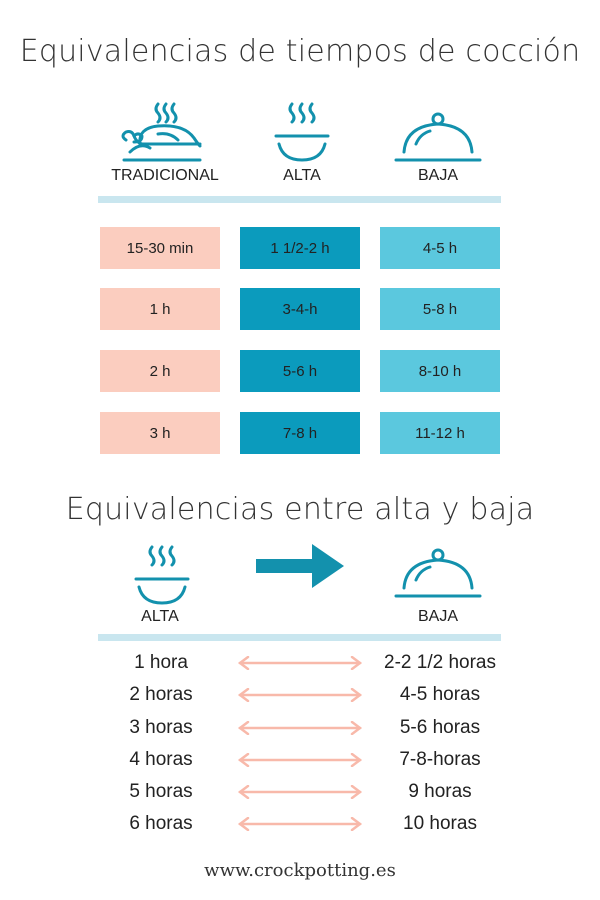 The height and width of the screenshot is (900, 600). What do you see at coordinates (440, 371) in the screenshot?
I see `cell-baja: 8-10 h` at bounding box center [440, 371].